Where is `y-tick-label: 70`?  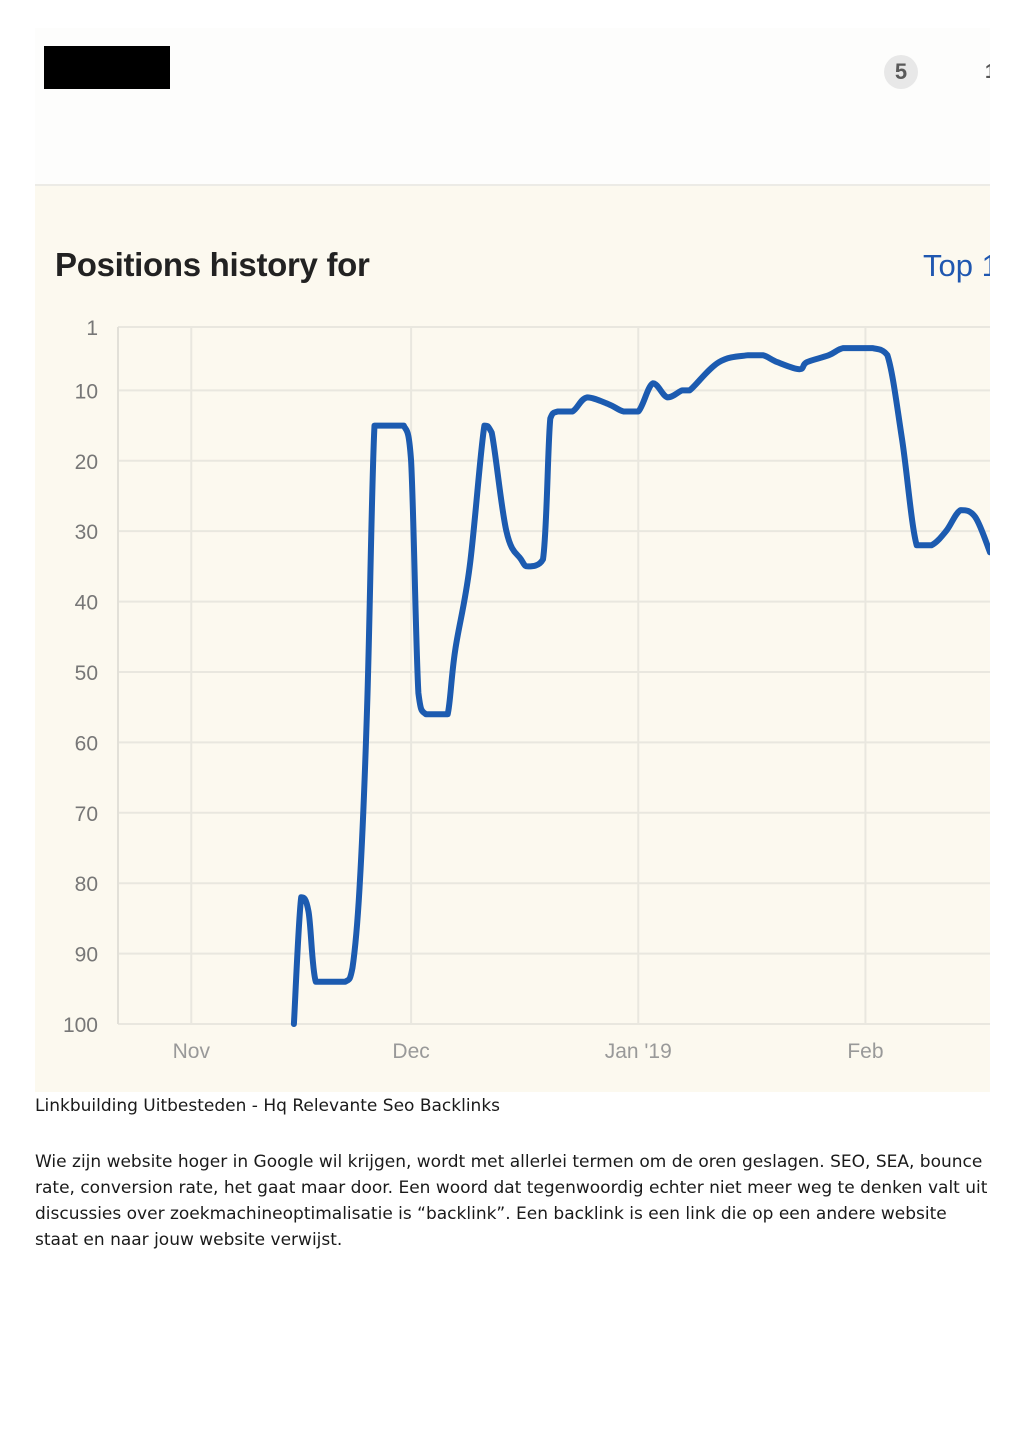 y-tick-label: 70 is located at coordinates (86, 814).